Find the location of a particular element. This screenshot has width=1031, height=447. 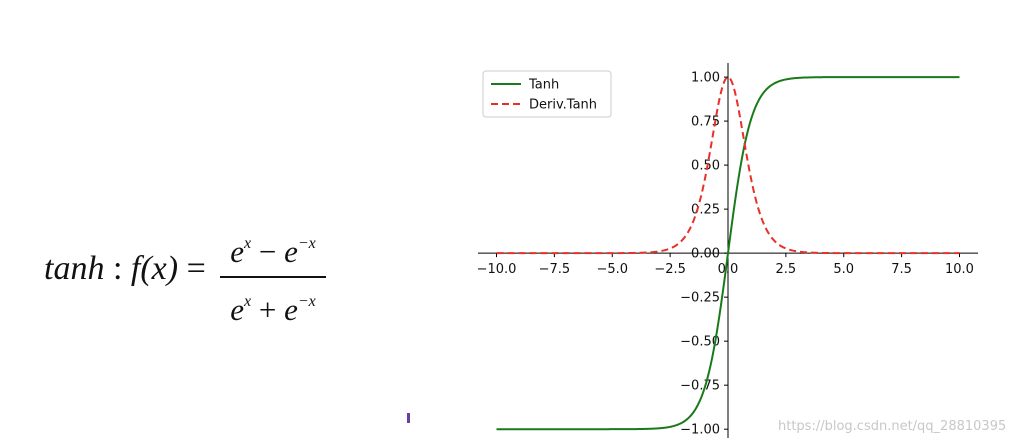

x-tick-label: −2.5 is located at coordinates (670, 269).